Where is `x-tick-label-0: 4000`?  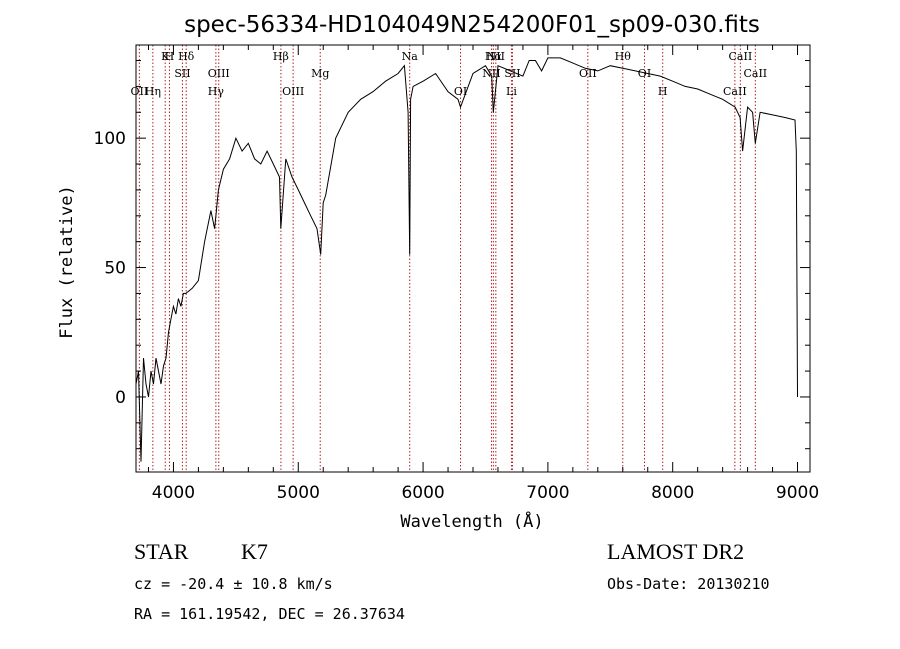
x-tick-label-0: 4000 is located at coordinates (173, 493).